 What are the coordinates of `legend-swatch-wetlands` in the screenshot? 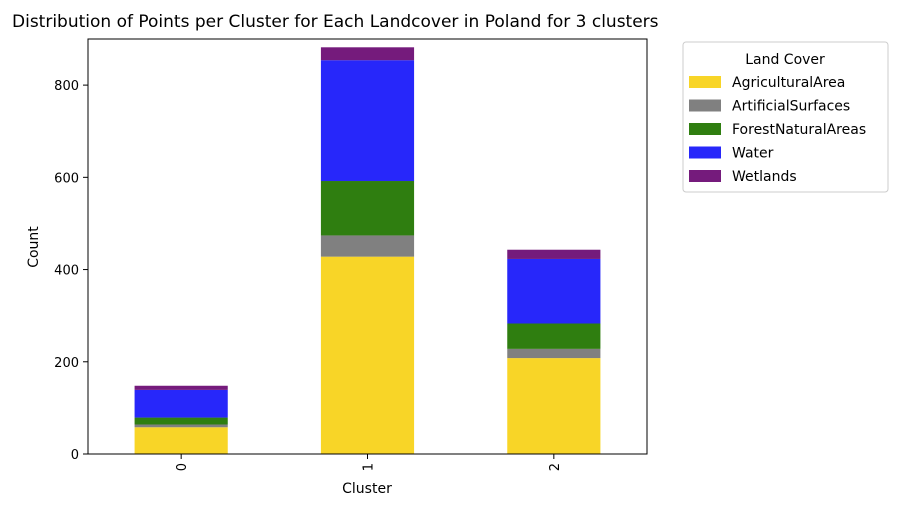 It's located at (705, 176).